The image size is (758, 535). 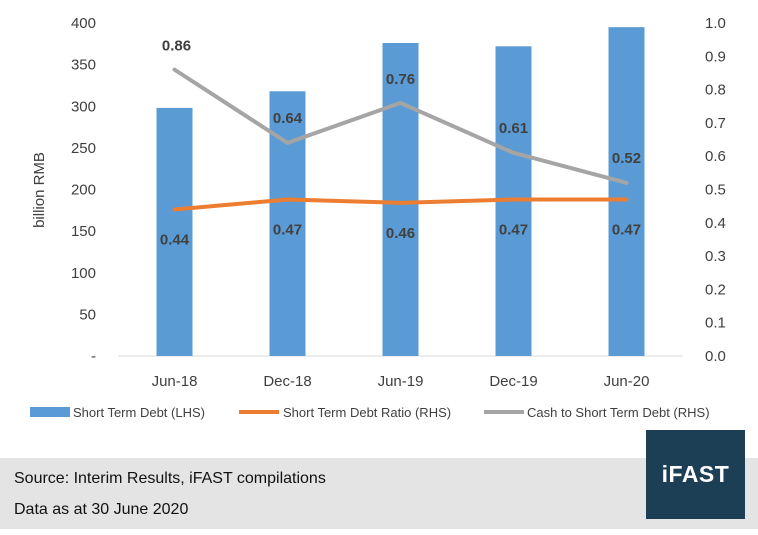 What do you see at coordinates (401, 381) in the screenshot?
I see `x-tick-label: Jun-19` at bounding box center [401, 381].